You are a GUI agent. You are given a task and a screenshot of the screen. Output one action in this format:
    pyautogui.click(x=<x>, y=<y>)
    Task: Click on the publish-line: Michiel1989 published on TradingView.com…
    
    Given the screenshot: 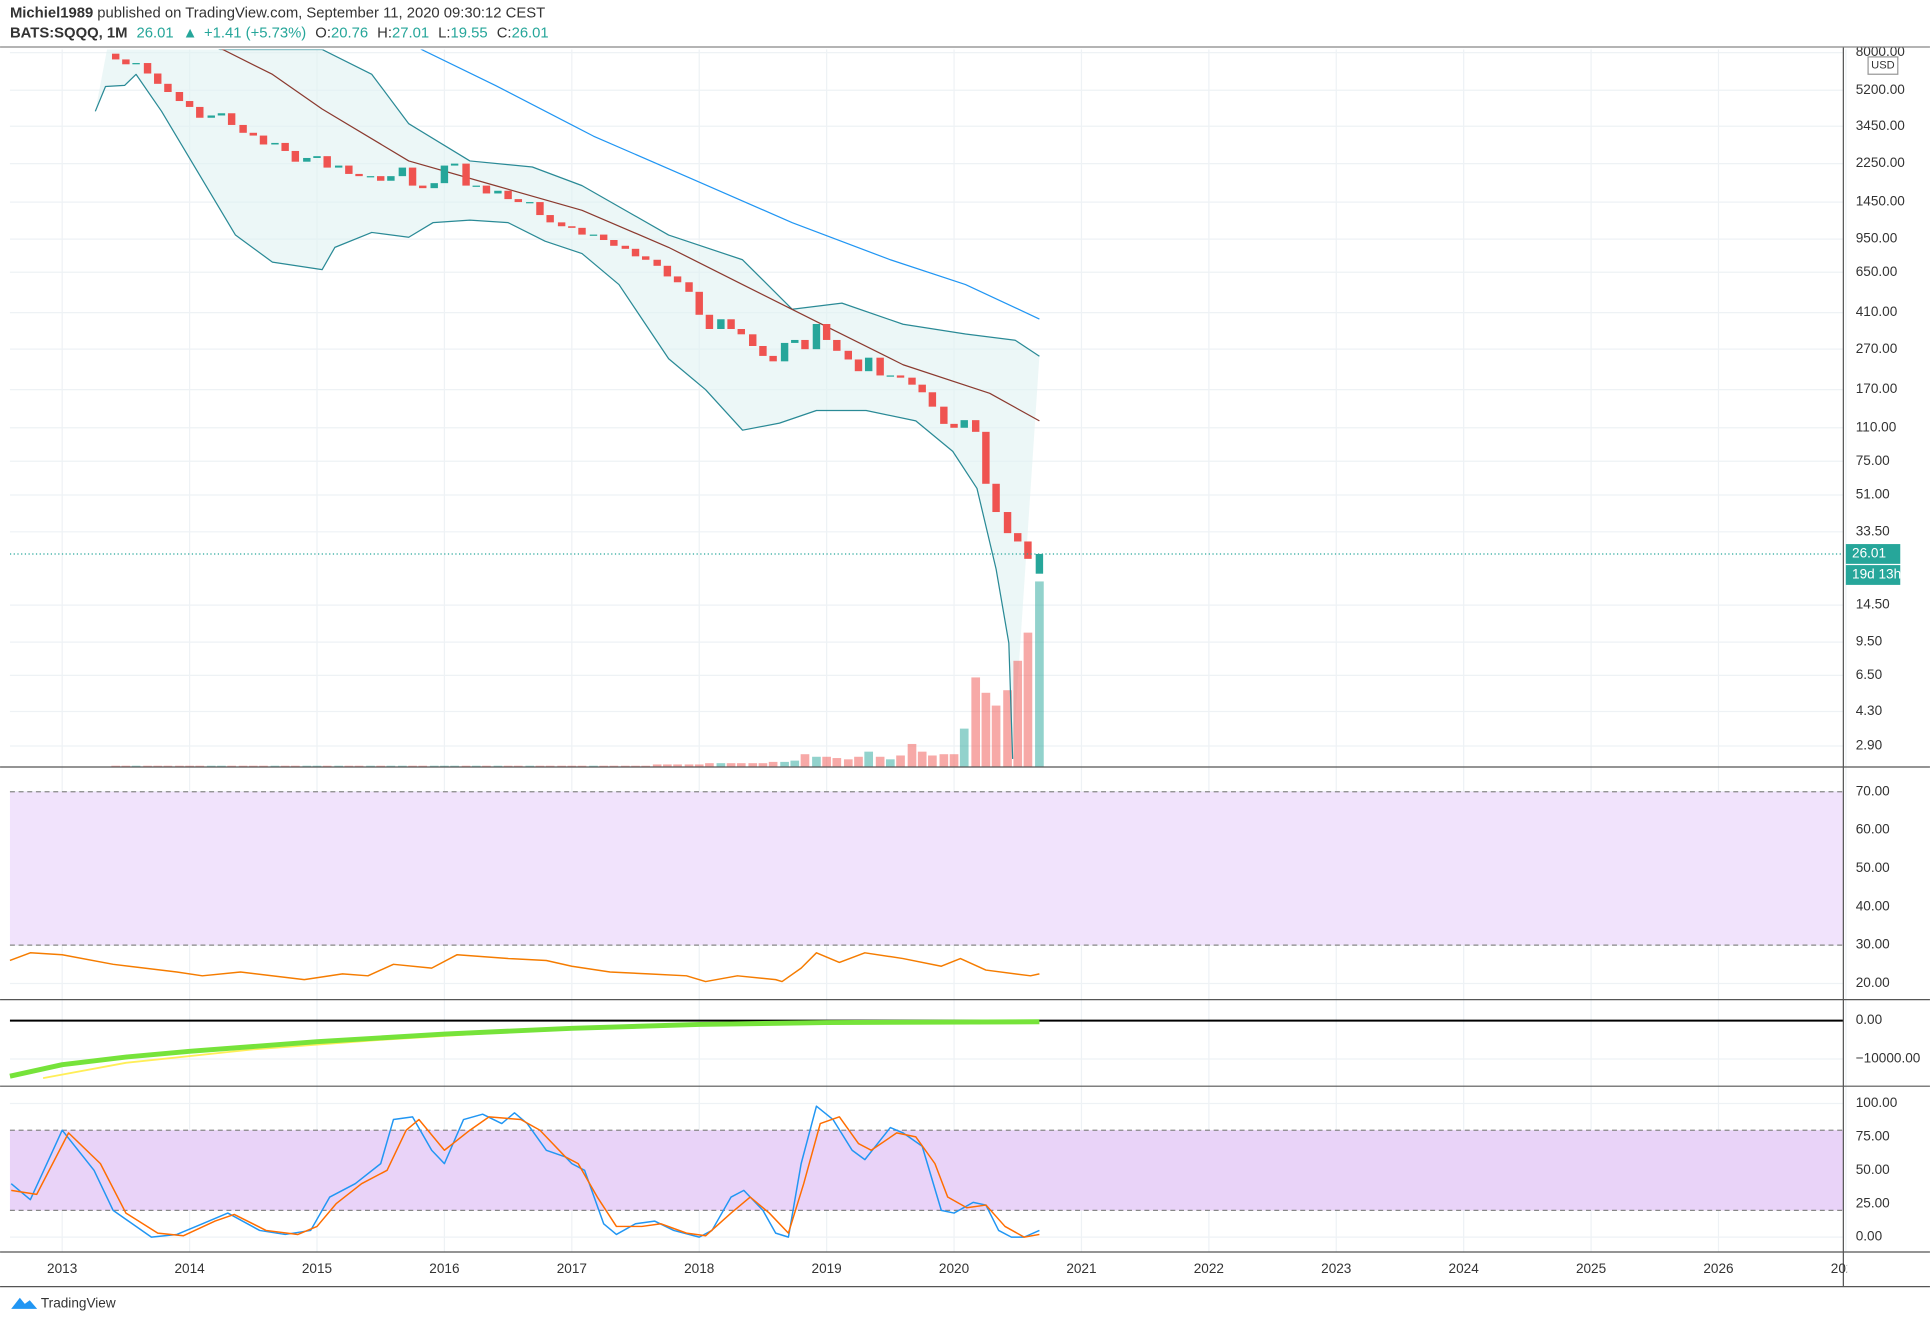 What is the action you would take?
    pyautogui.click(x=277, y=14)
    